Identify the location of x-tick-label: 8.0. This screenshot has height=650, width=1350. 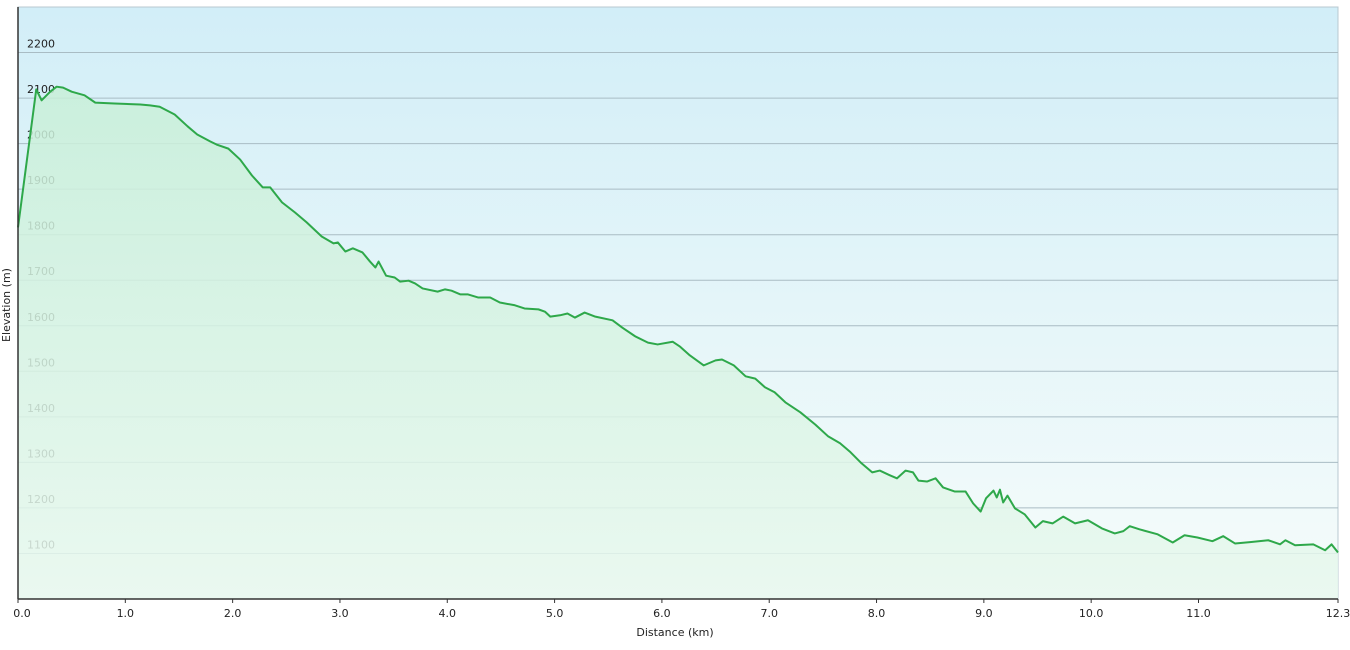
(877, 613).